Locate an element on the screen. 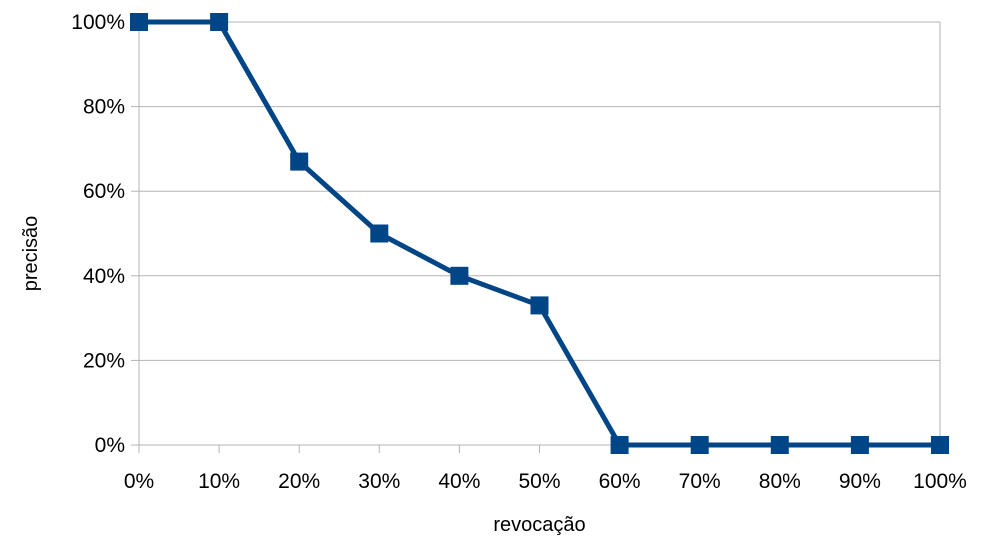 Image resolution: width=985 pixels, height=539 pixels. x-tick-label: 50% is located at coordinates (539, 481).